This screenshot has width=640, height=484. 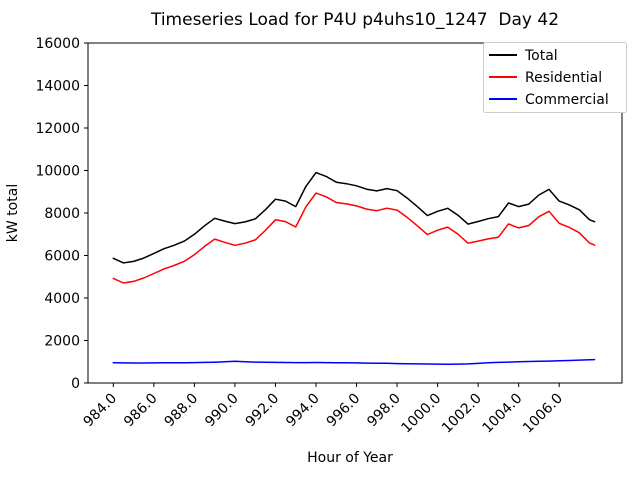 I want to click on series-line-residential, so click(x=354, y=238).